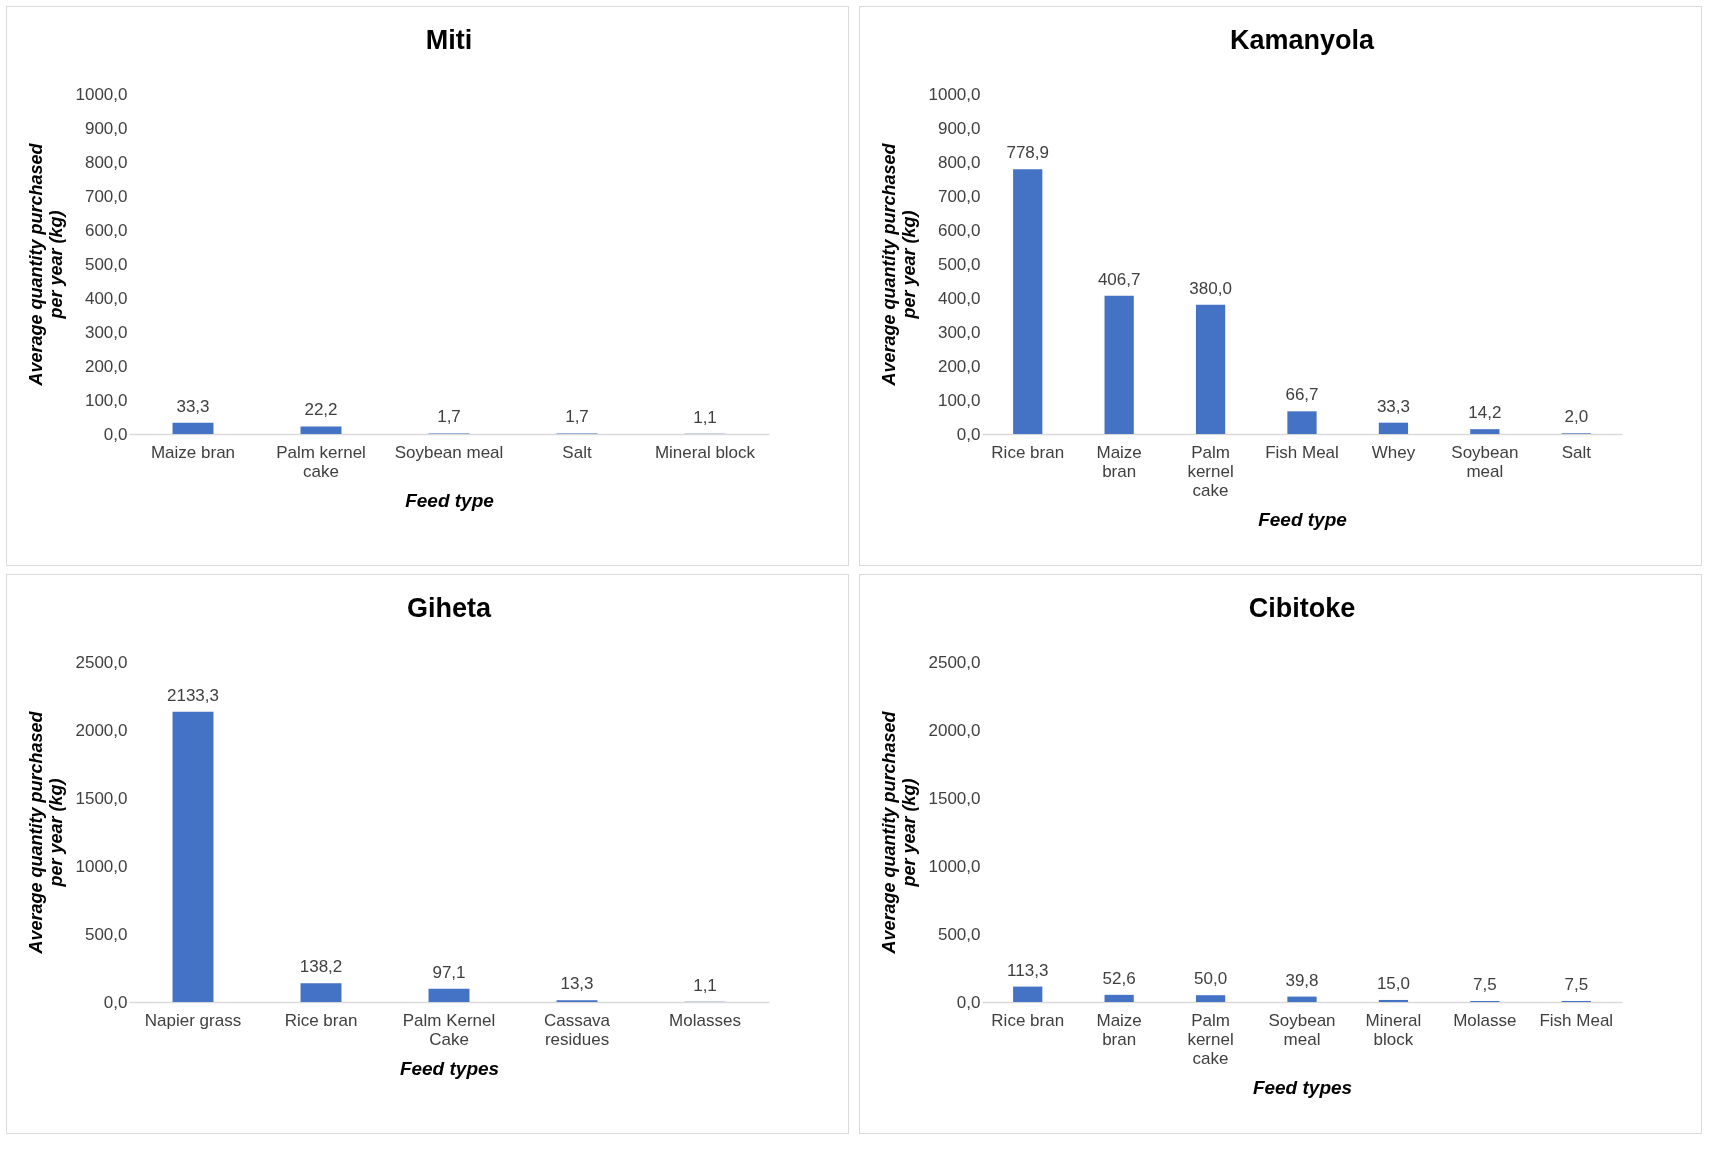 Image resolution: width=1719 pixels, height=1155 pixels. What do you see at coordinates (1028, 970) in the screenshot?
I see `data-label: 113,3` at bounding box center [1028, 970].